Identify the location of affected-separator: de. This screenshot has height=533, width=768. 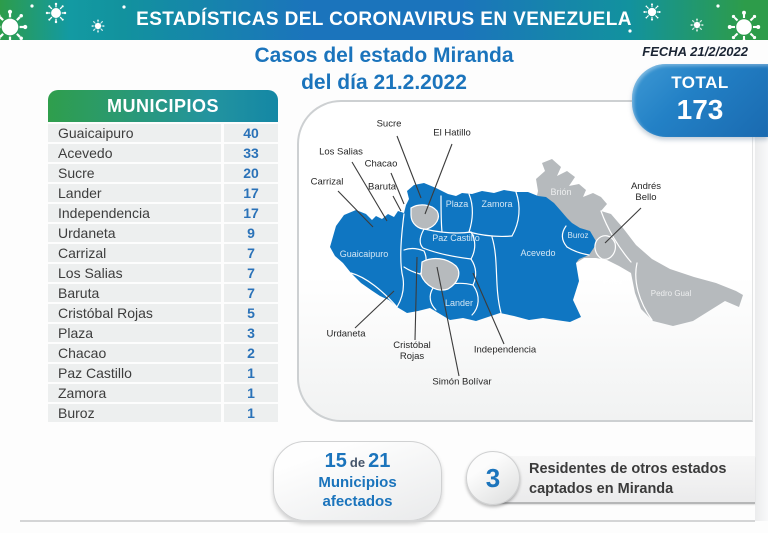
(357, 462).